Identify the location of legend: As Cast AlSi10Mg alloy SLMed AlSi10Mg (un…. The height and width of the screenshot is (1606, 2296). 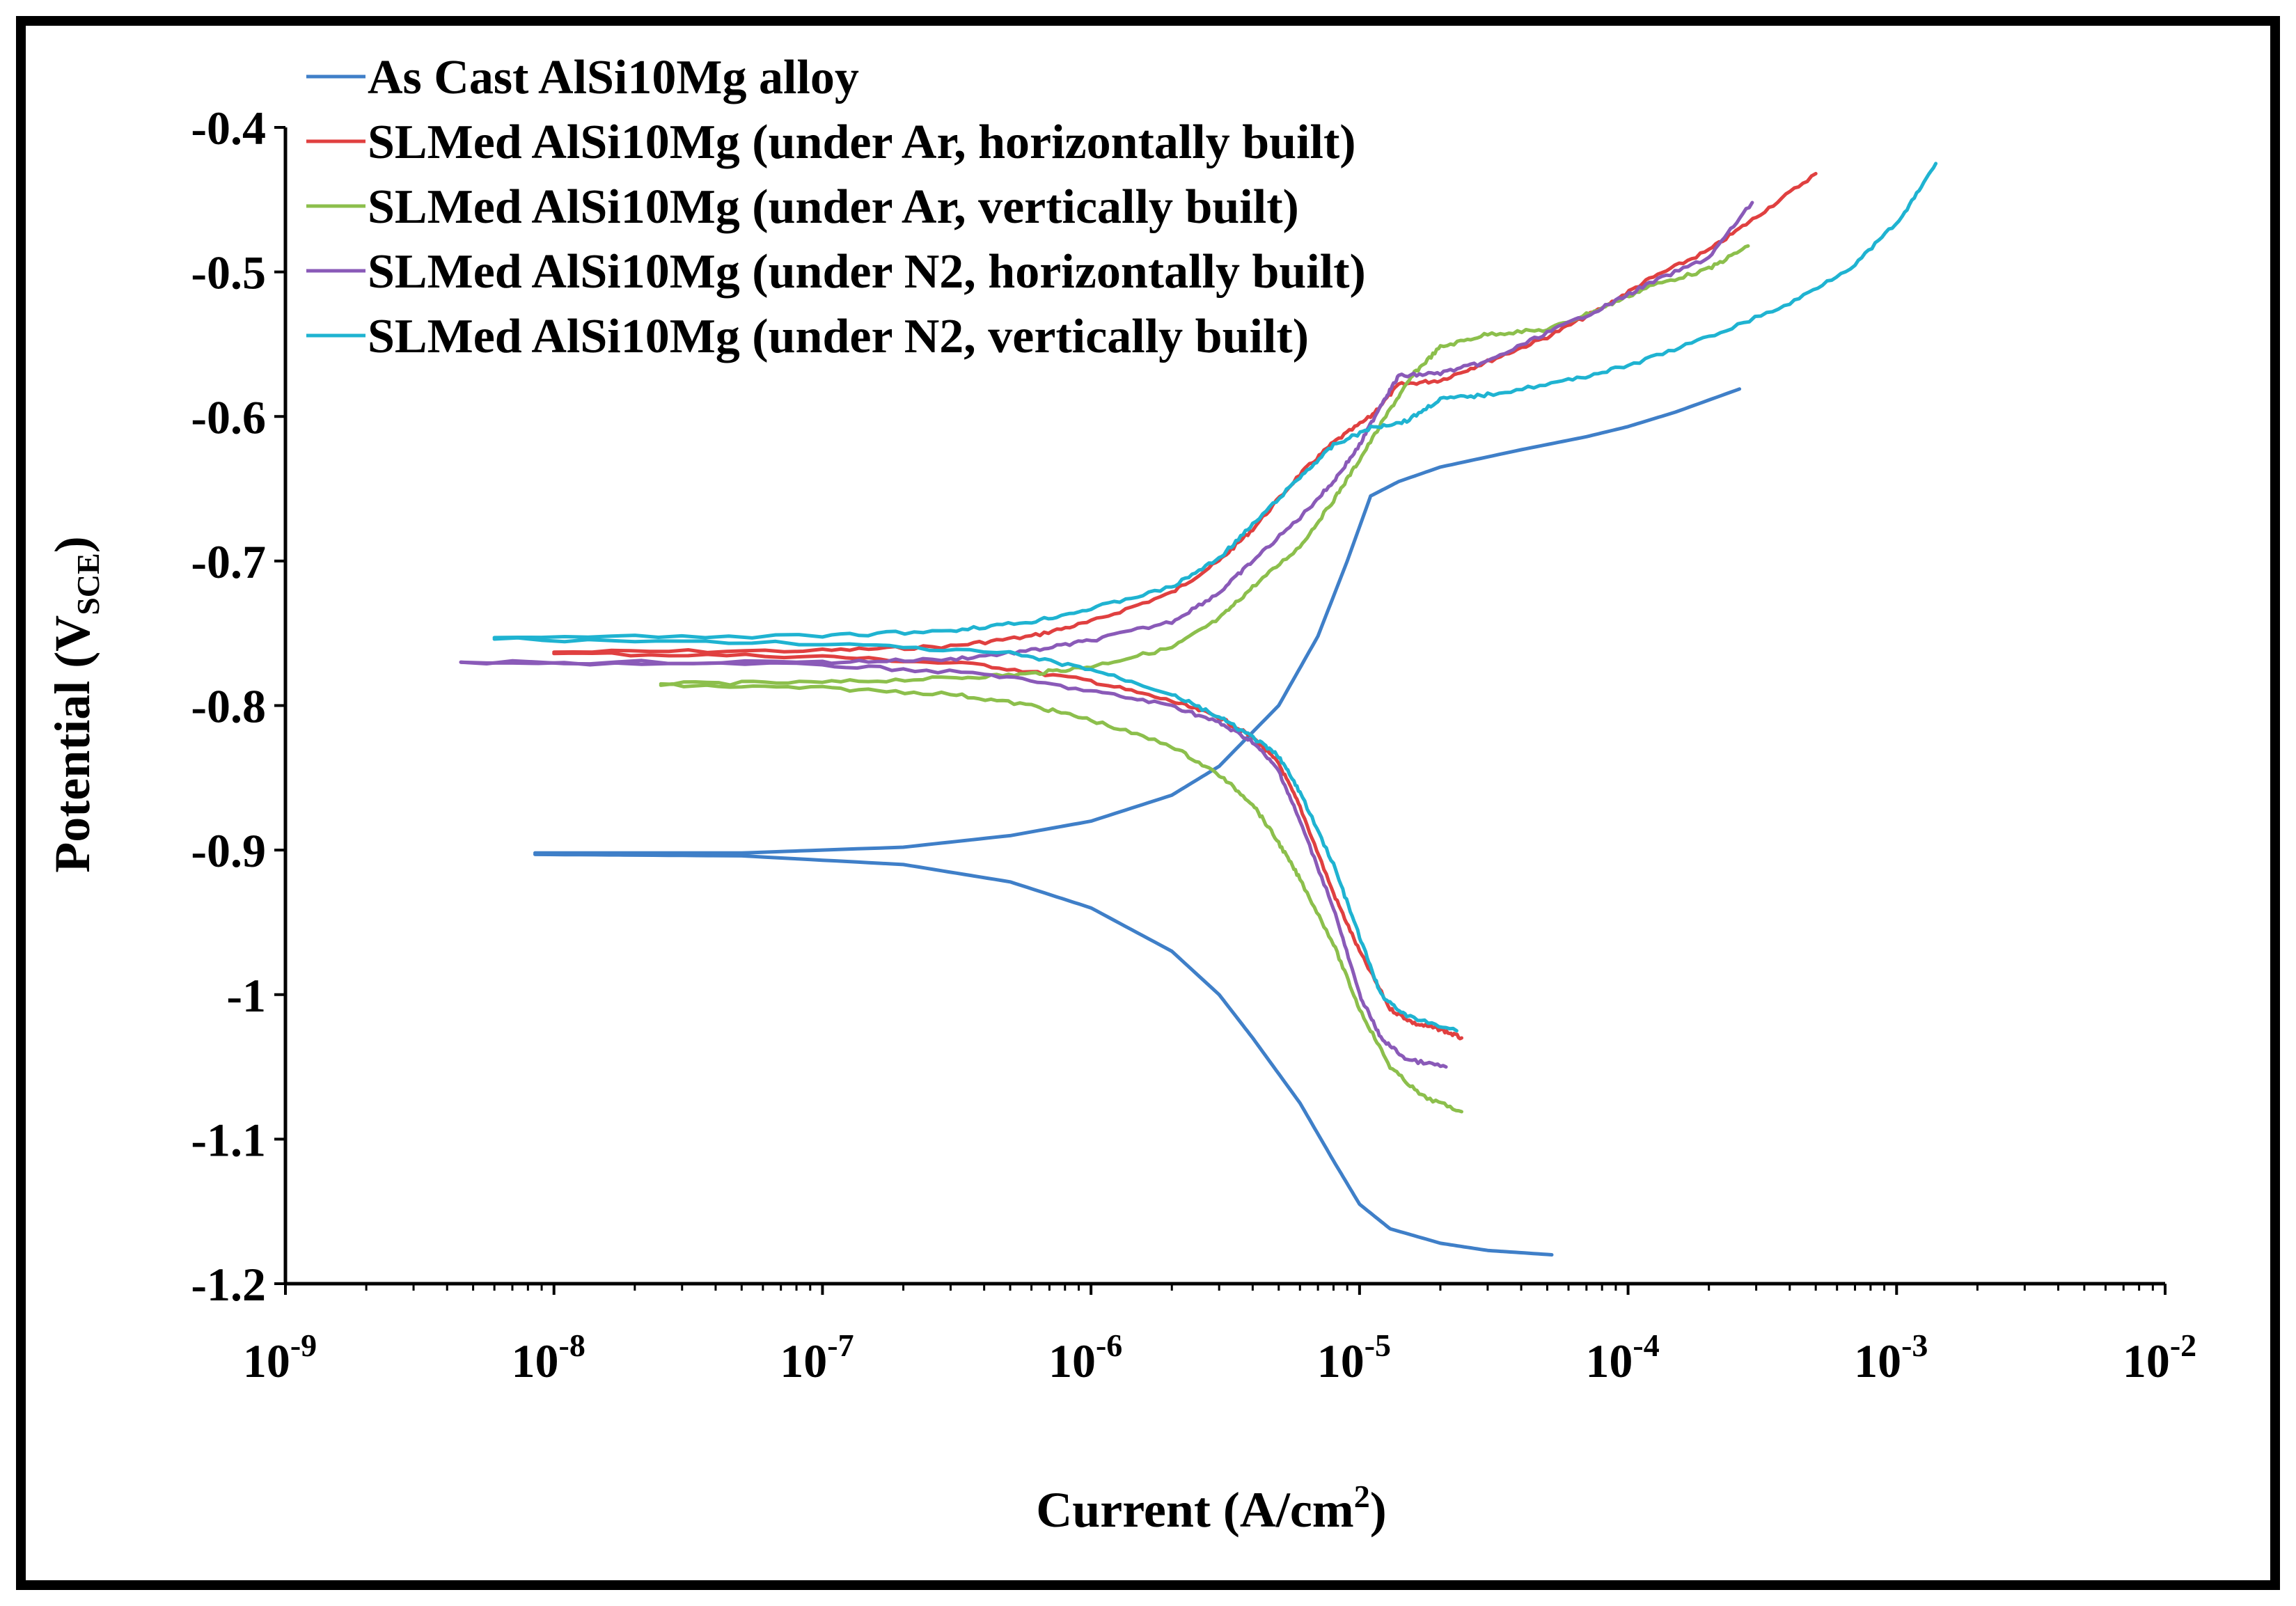
(836, 207).